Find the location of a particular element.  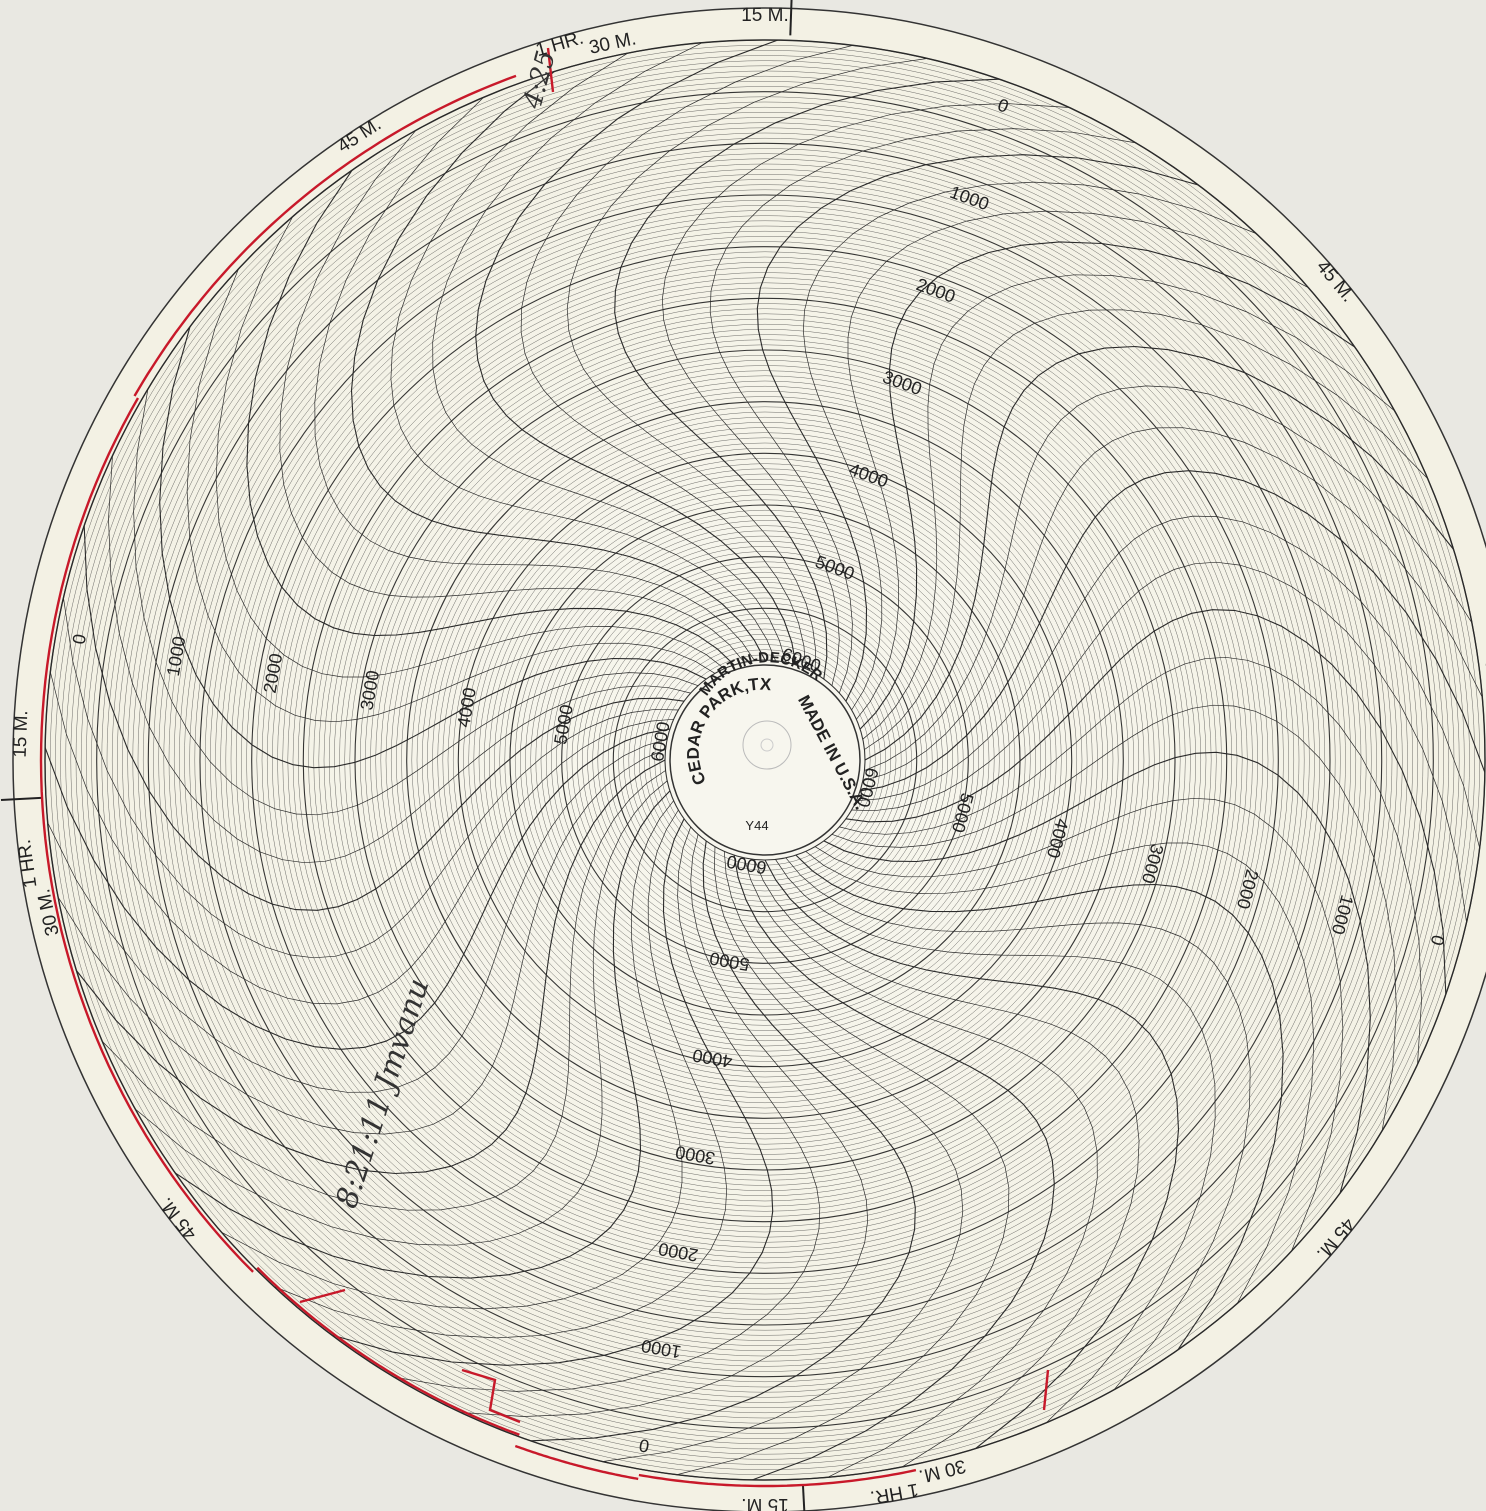

hub-disk is located at coordinates (765, 760).